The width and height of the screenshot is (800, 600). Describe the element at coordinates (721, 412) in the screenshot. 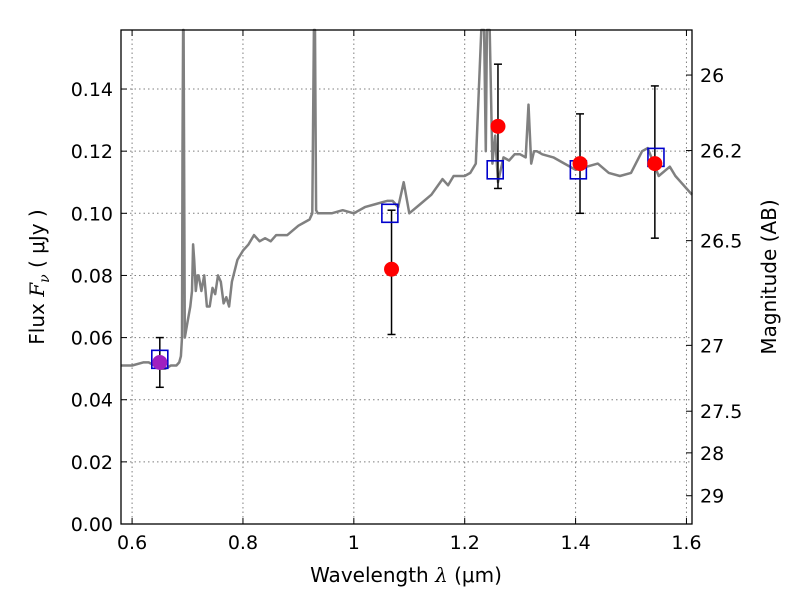

I see `y2-tick-label: 27.5` at that location.